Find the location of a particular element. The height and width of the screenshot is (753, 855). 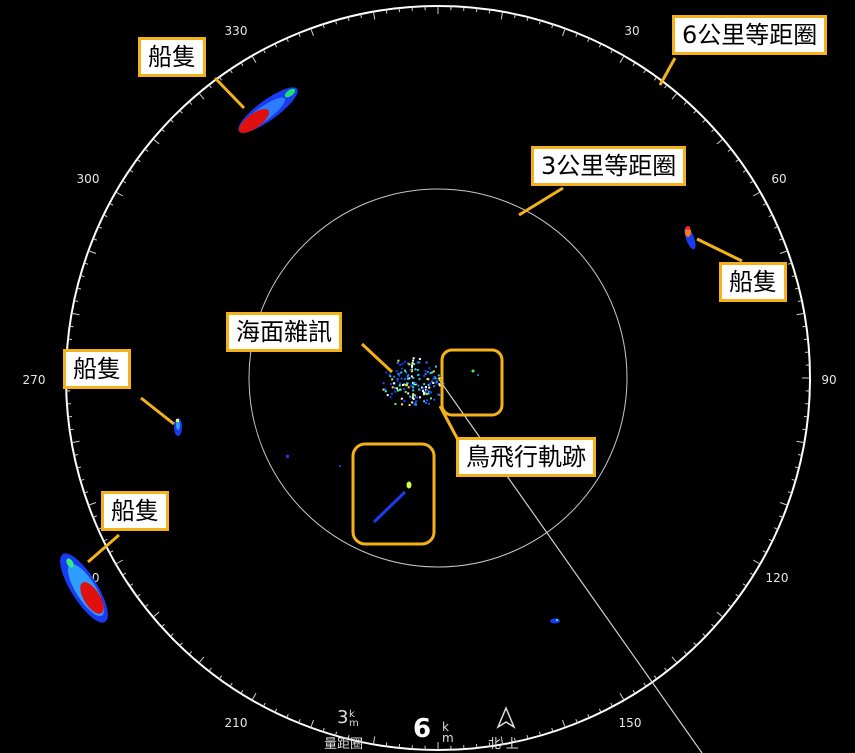

callout-ship-bottom-left: 船隻 is located at coordinates (135, 511).